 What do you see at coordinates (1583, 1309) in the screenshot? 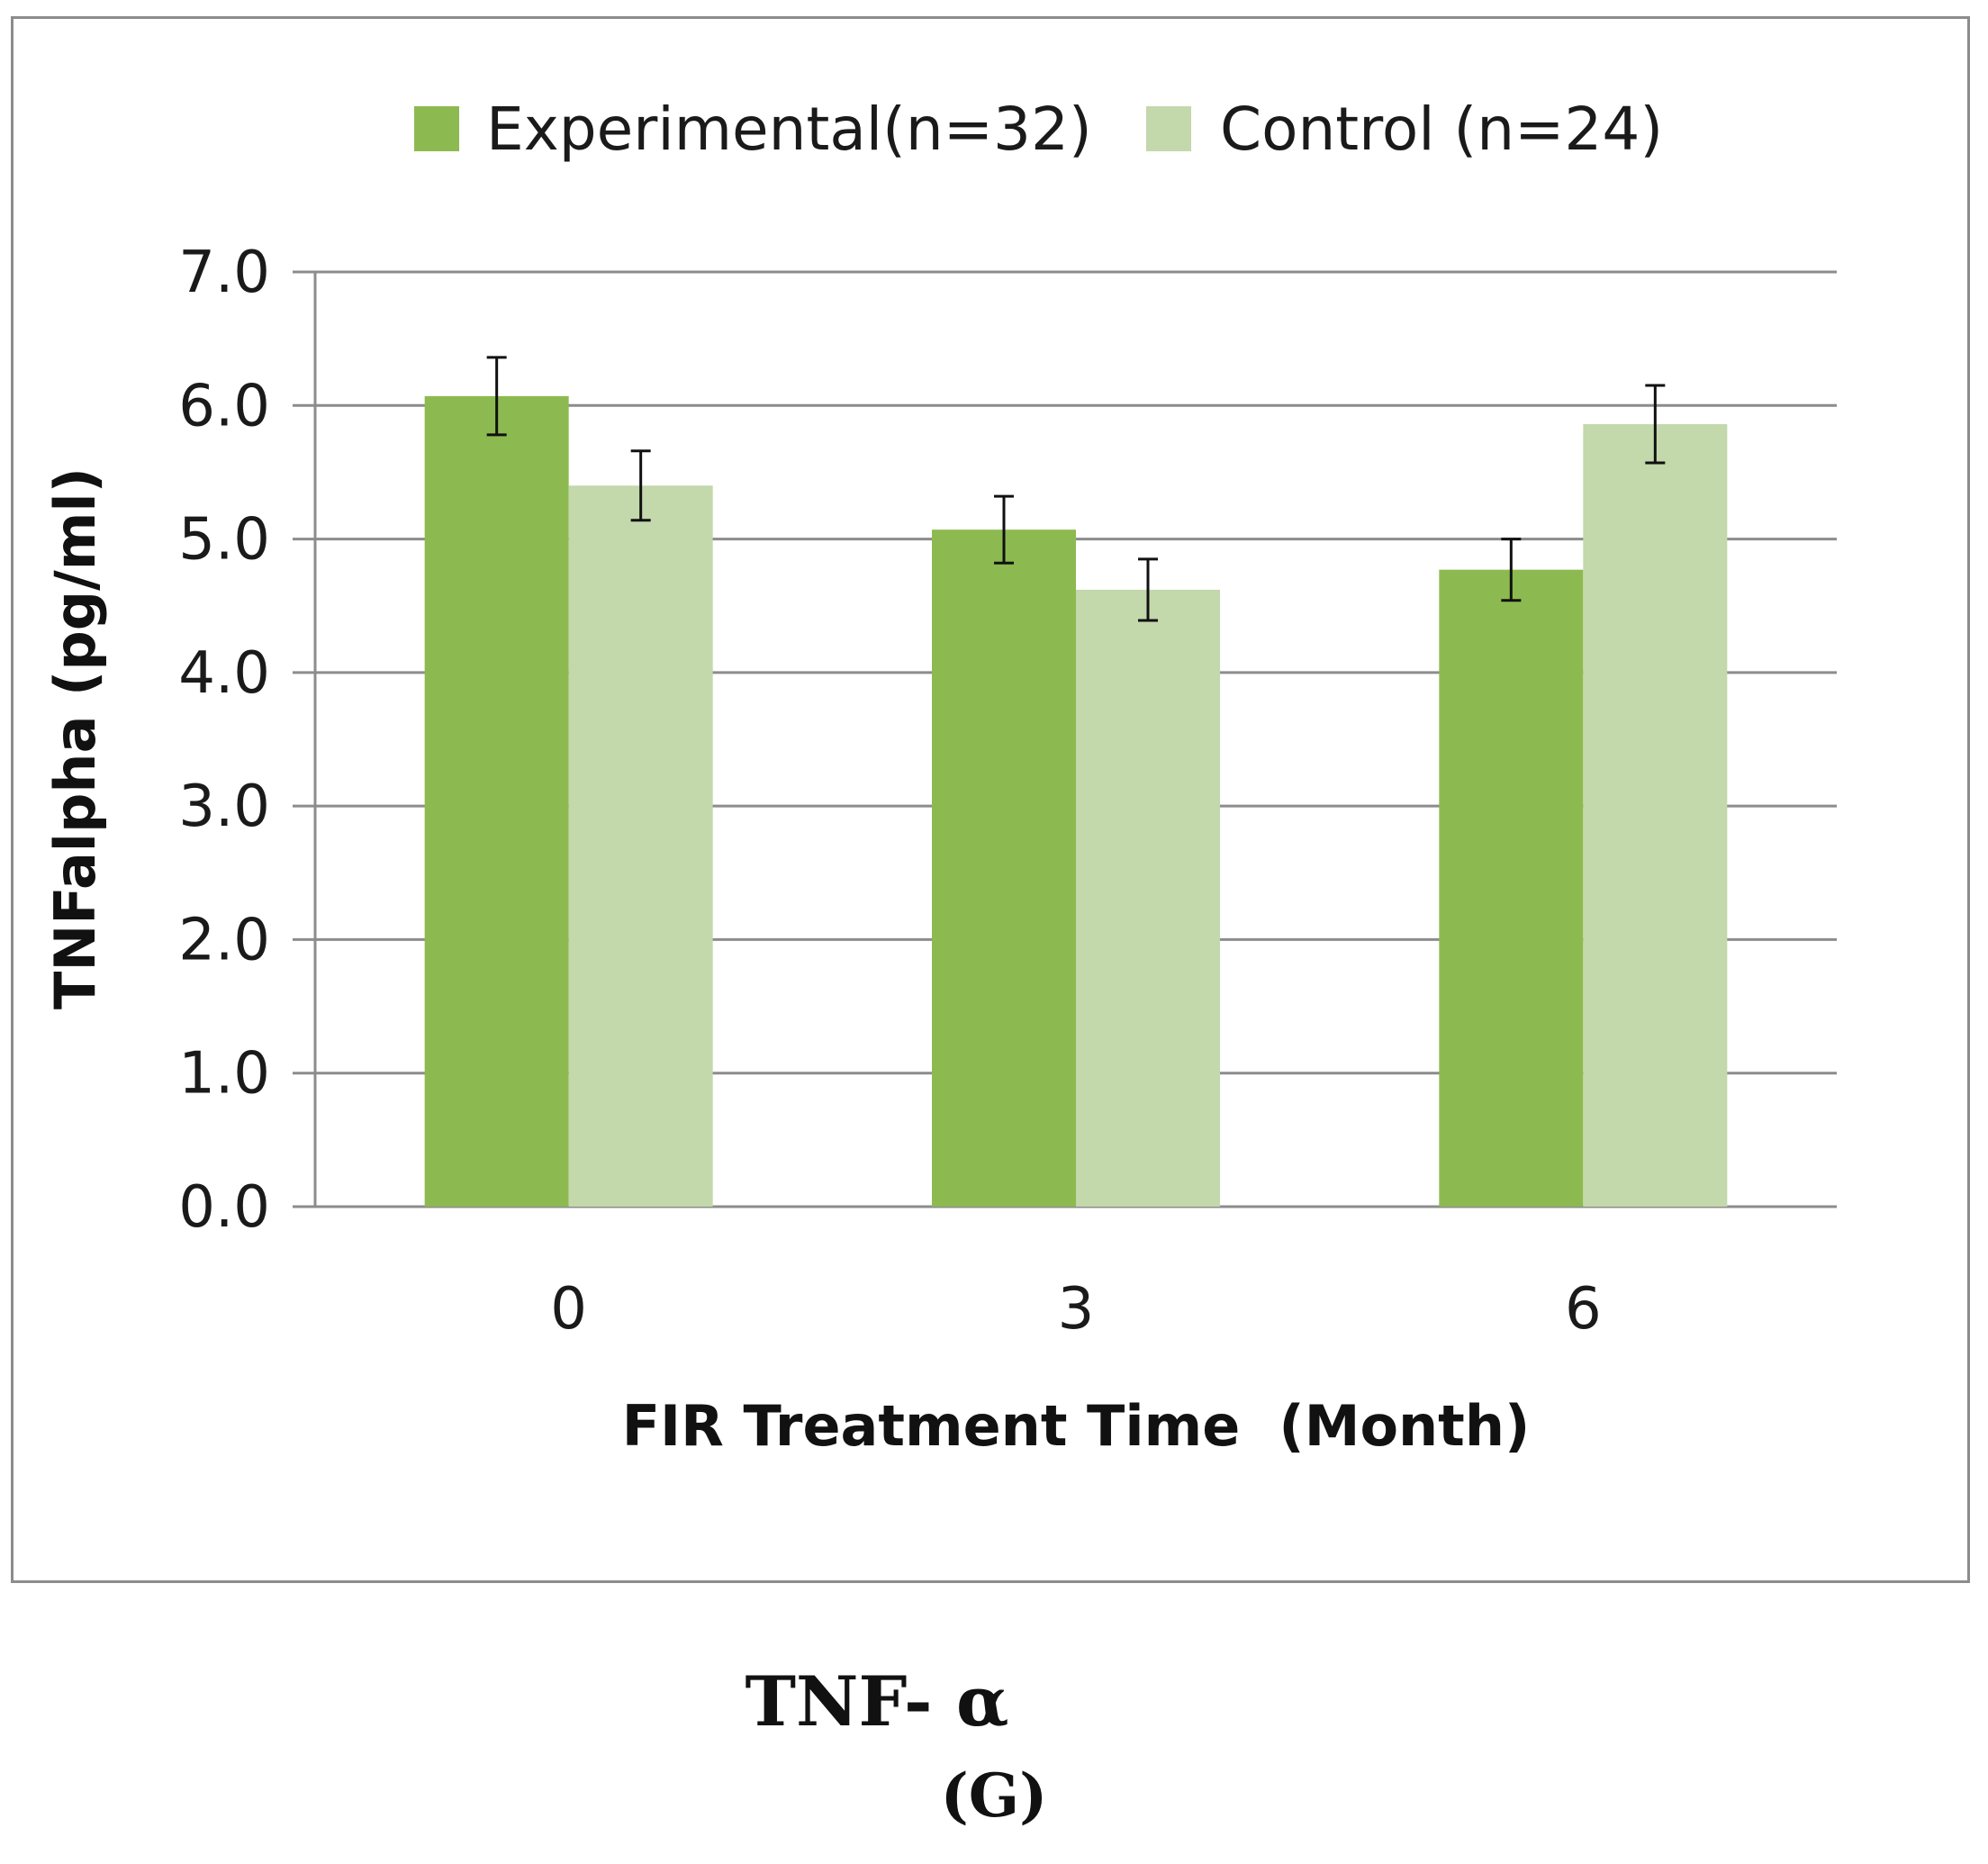
I see `x-tick-label: 6` at bounding box center [1583, 1309].